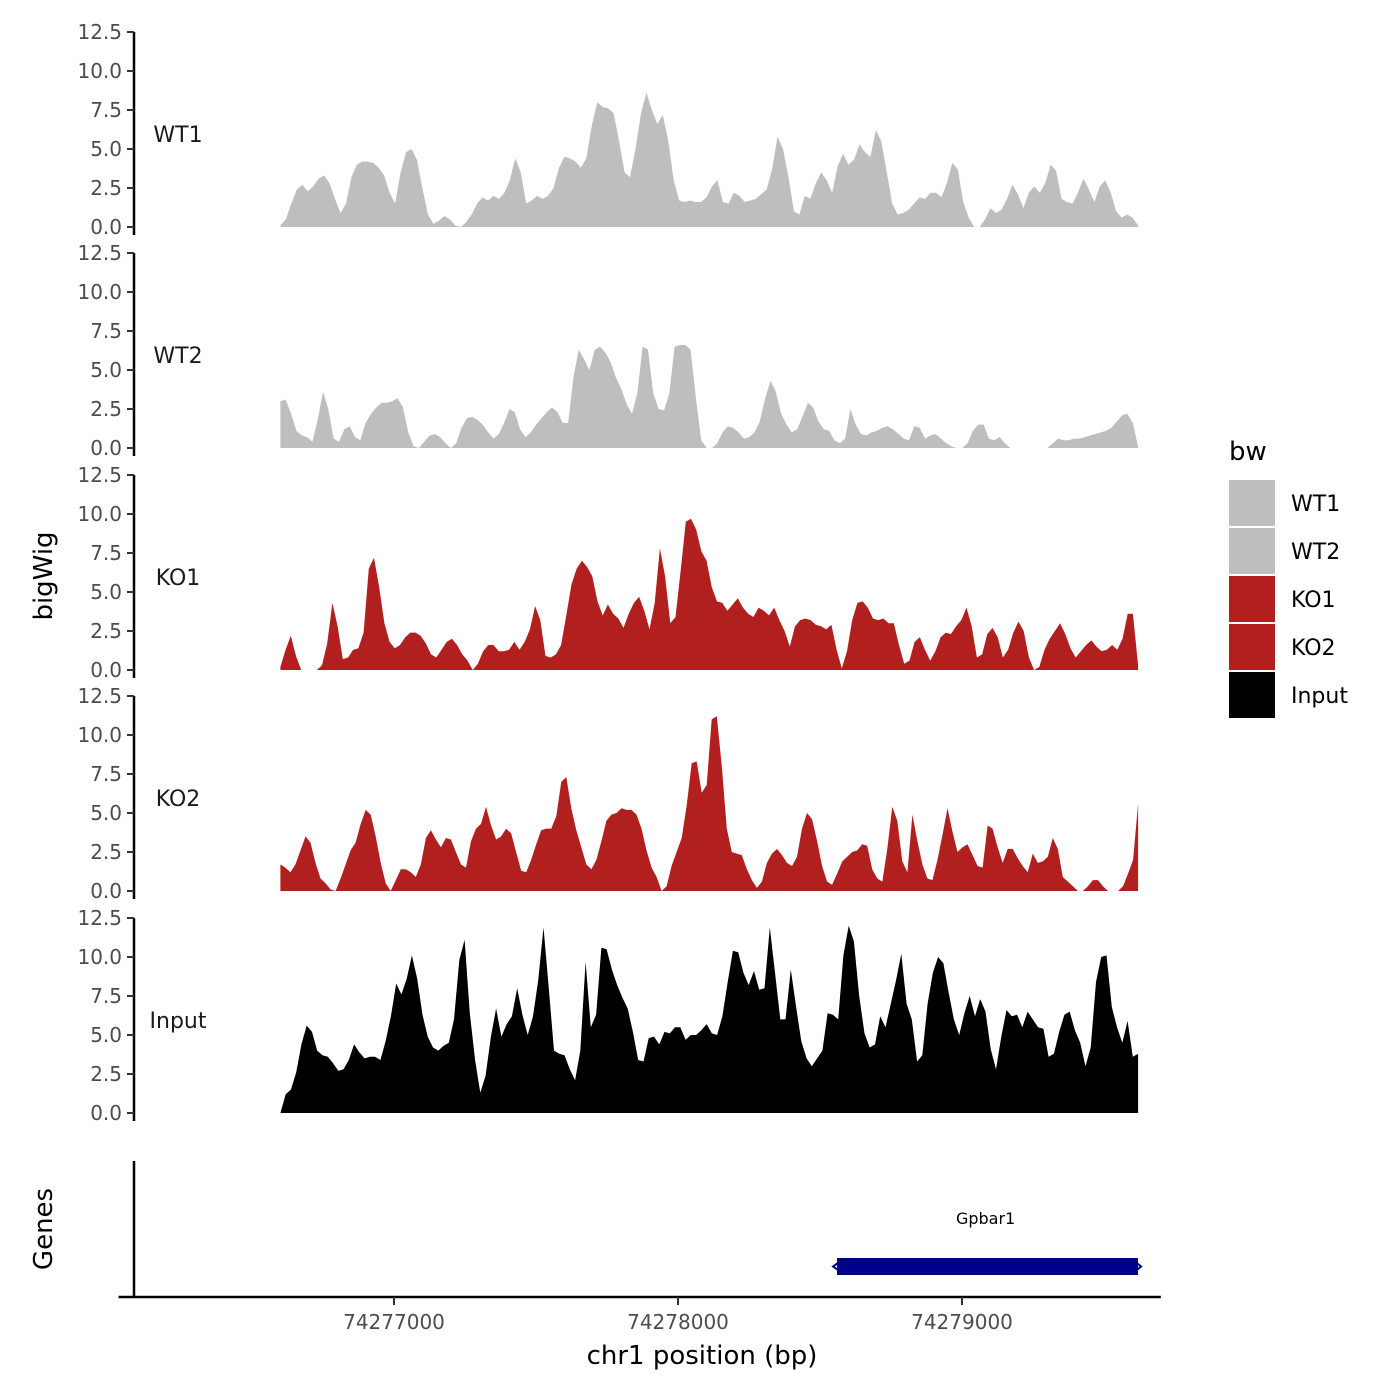  Describe the element at coordinates (1288, 695) in the screenshot. I see `legend-item-input: Input` at that location.